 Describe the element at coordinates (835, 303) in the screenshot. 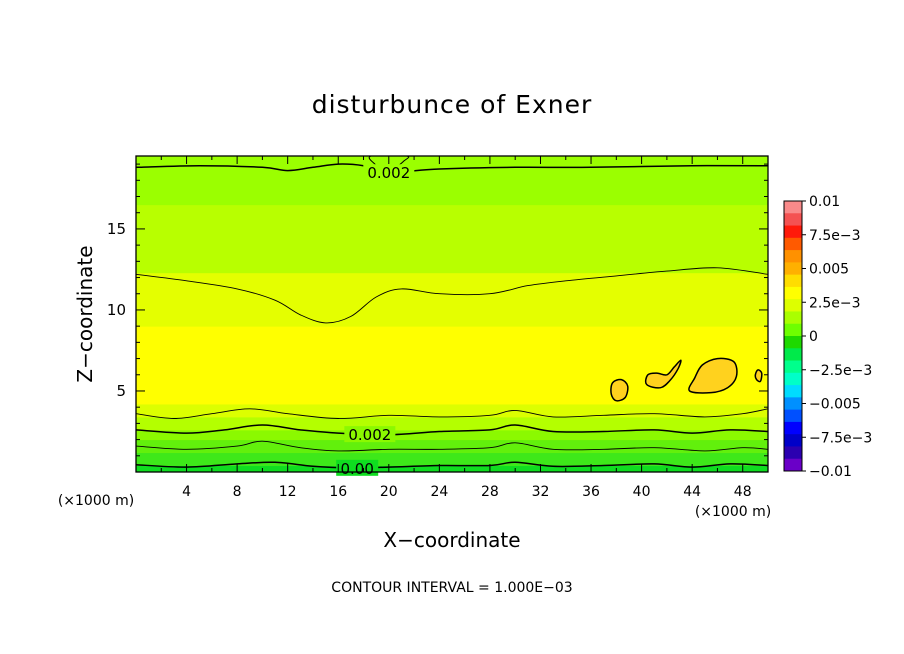

I see `colorbar-label: 2.5e−3` at that location.